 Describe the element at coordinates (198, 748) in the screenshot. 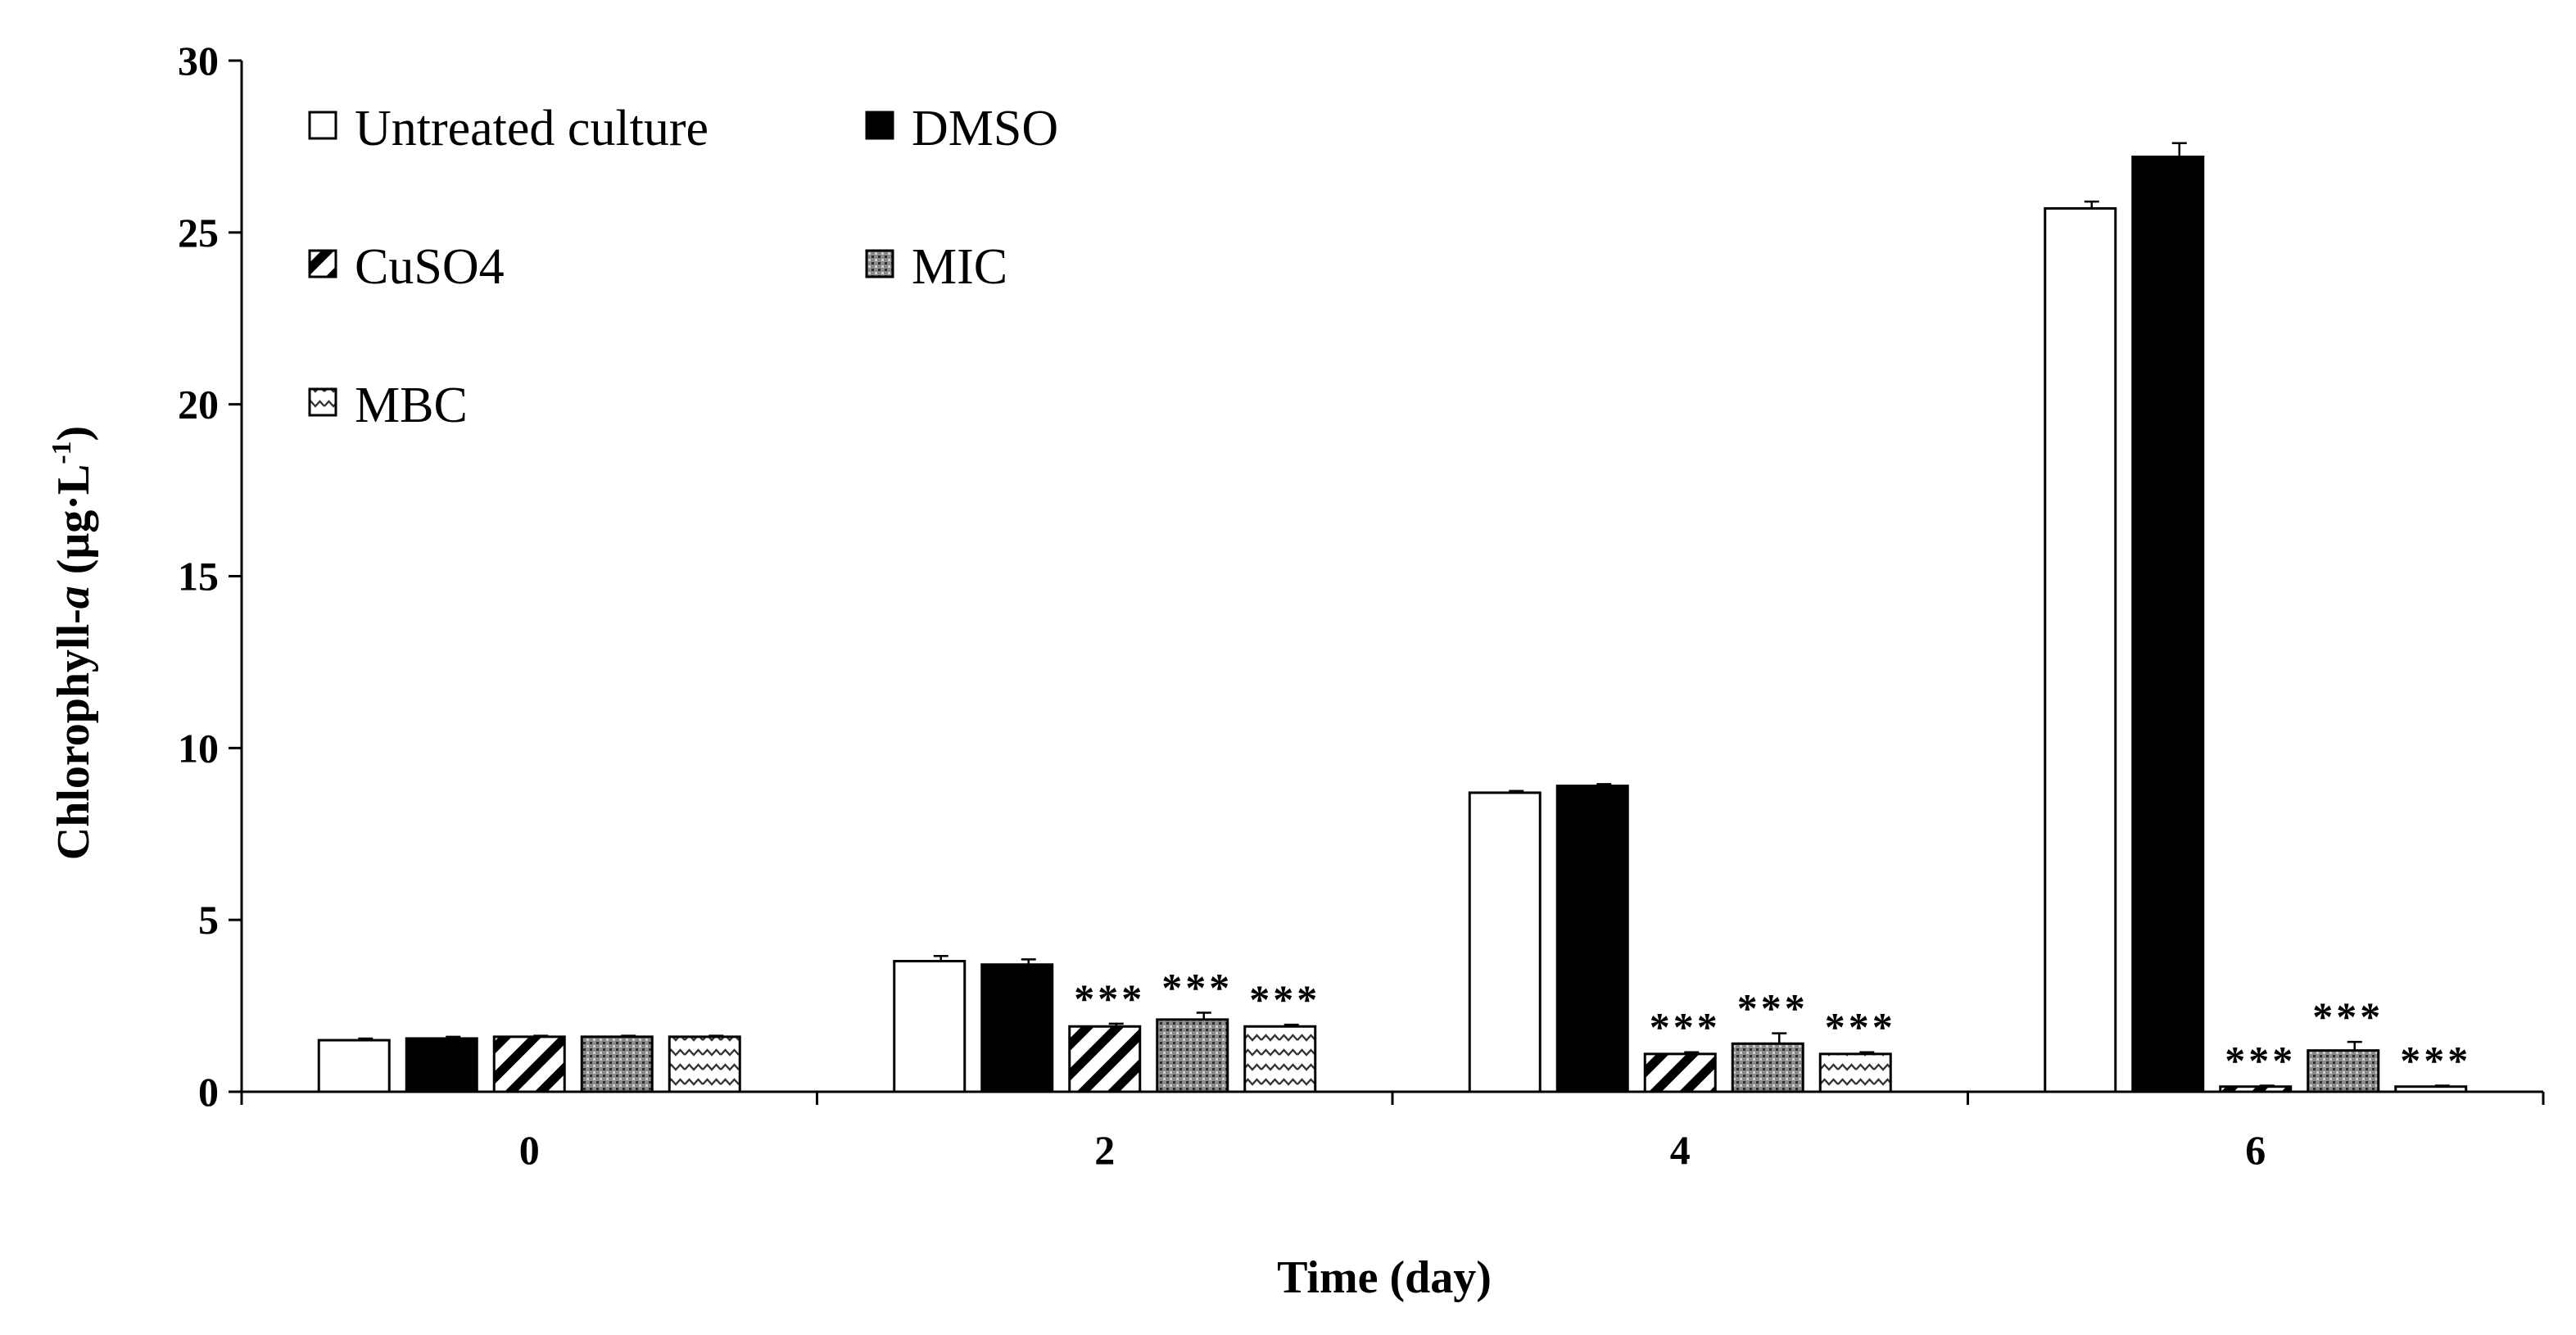

I see `y-tick-label: 10` at that location.